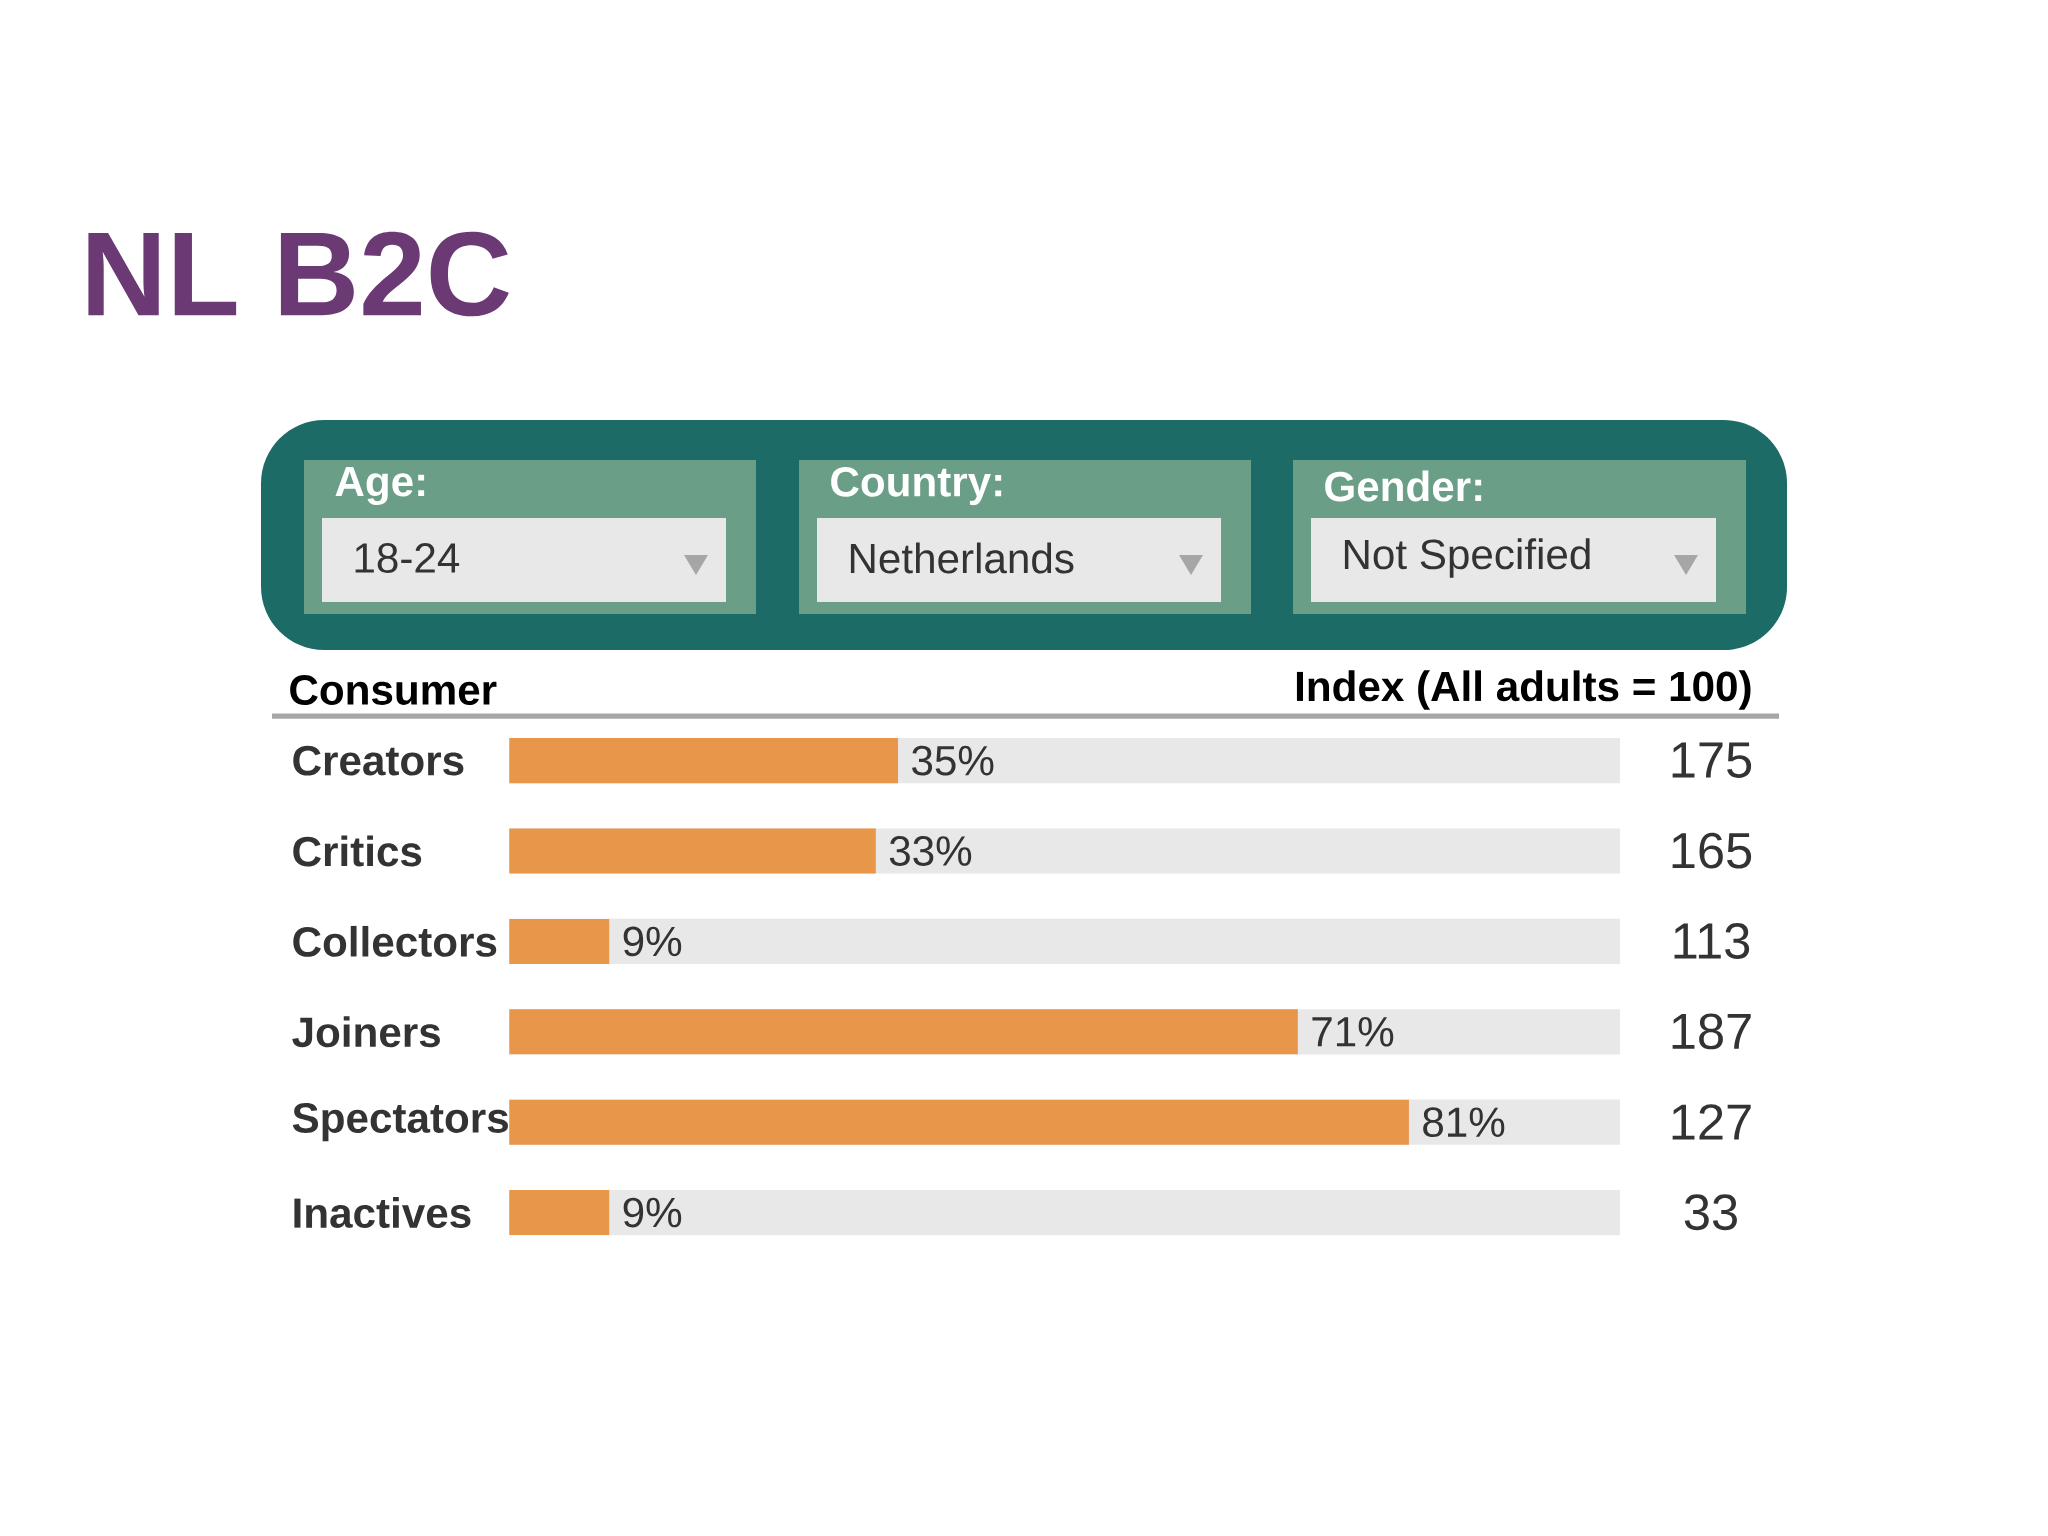  Describe the element at coordinates (1710, 1212) in the screenshot. I see `text: 33` at that location.